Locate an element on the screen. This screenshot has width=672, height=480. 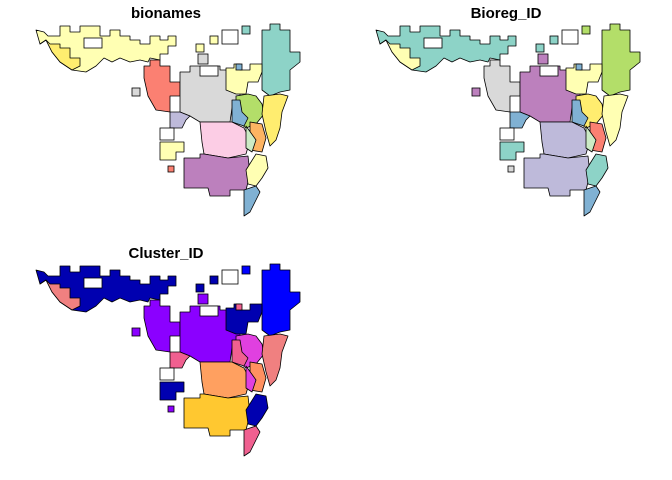
panel-title-cluster-id: Cluster_ID is located at coordinates (165, 253).